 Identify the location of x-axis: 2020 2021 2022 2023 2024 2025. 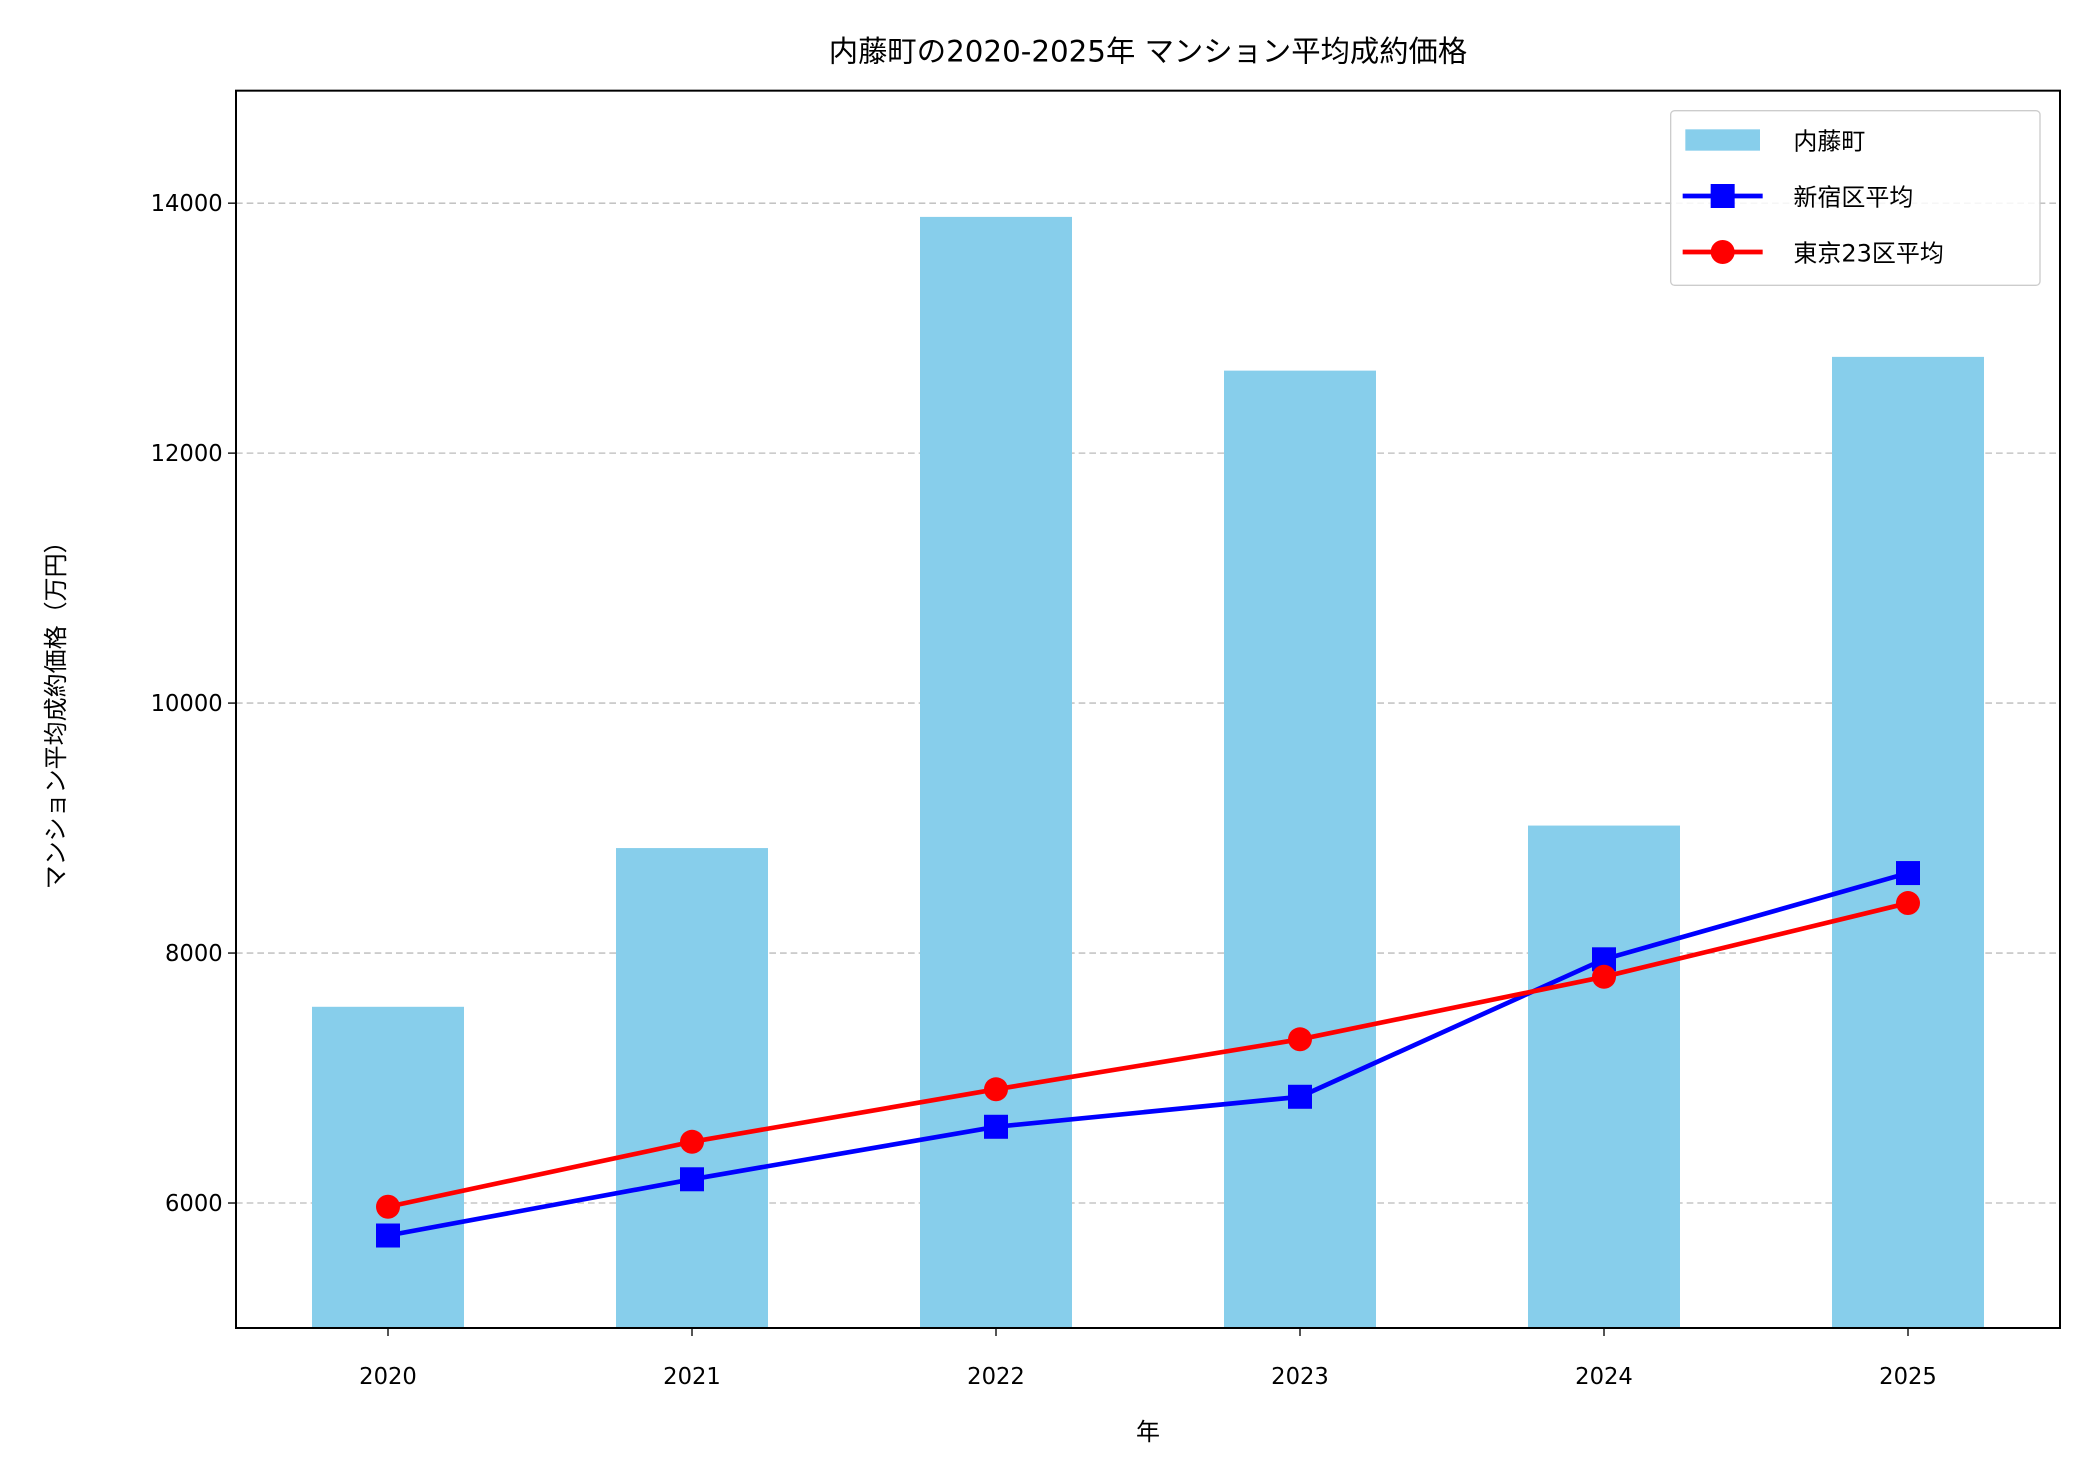
(1148, 1359).